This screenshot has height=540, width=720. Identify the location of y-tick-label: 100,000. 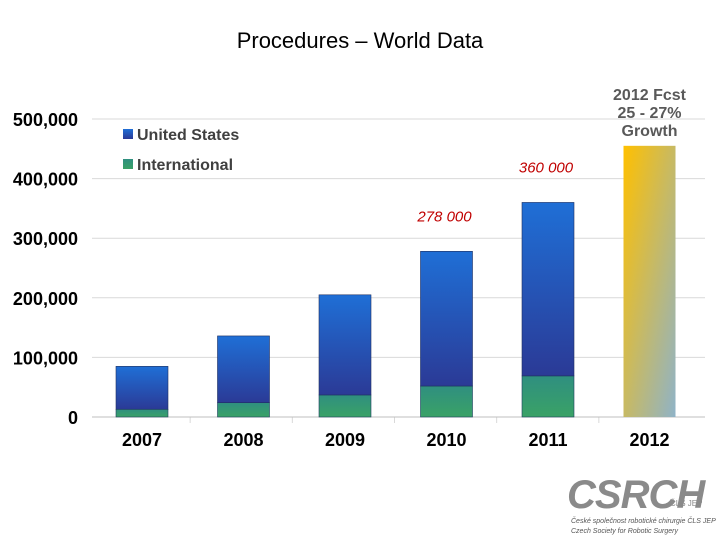
(45, 358).